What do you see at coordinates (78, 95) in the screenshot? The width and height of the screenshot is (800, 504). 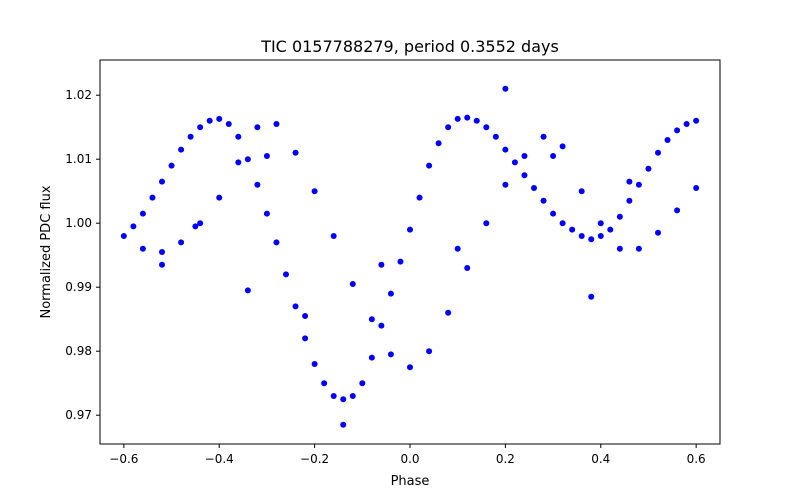 I see `y-tick-label: 1.02` at bounding box center [78, 95].